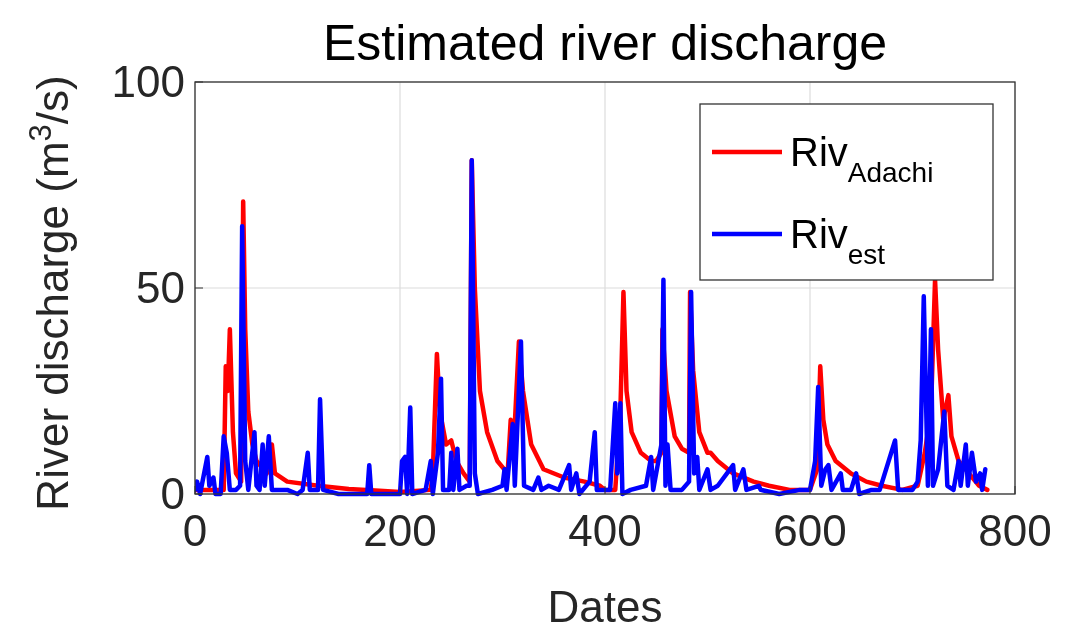 The height and width of the screenshot is (642, 1065). I want to click on x-tick-label: 600, so click(810, 530).